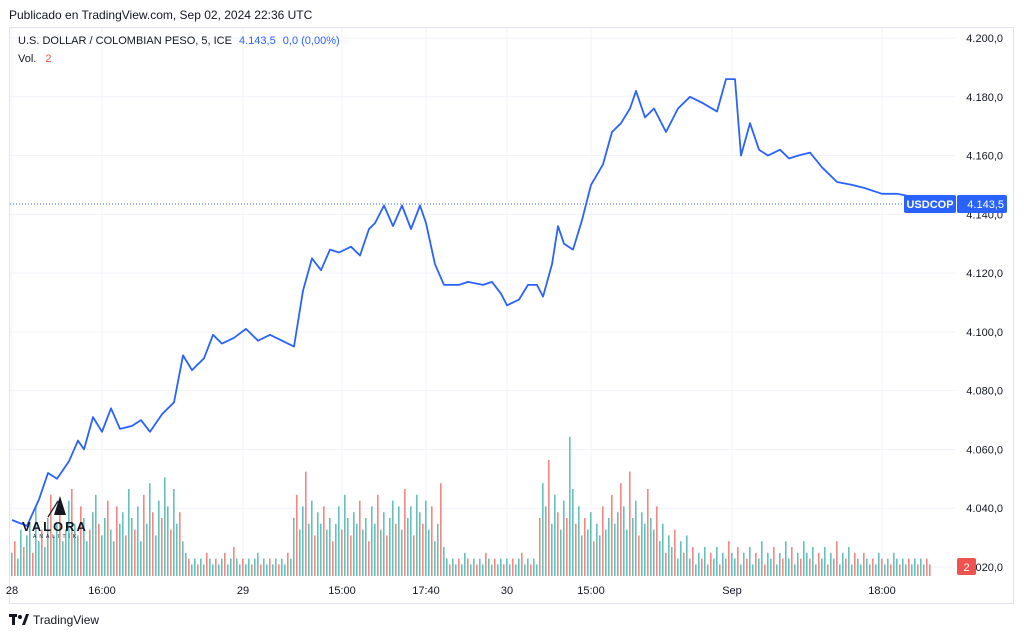  I want to click on x-tick-label: 30, so click(507, 591).